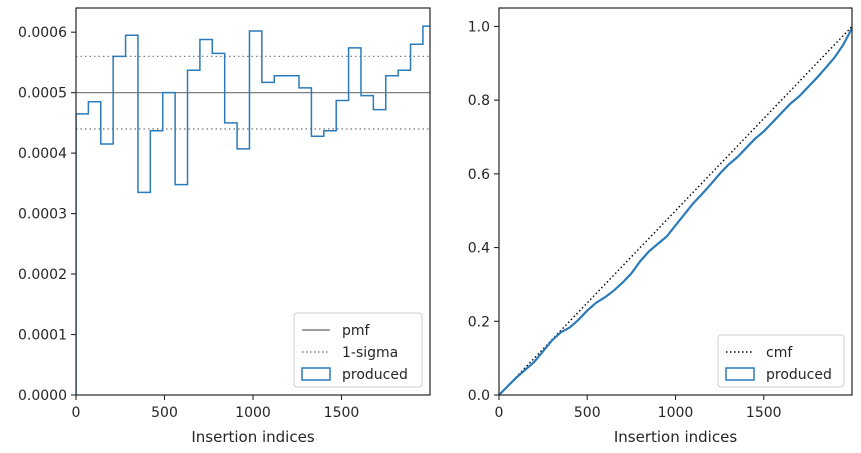 This screenshot has width=861, height=453. What do you see at coordinates (42, 94) in the screenshot?
I see `y-tick-label: 0.0005` at bounding box center [42, 94].